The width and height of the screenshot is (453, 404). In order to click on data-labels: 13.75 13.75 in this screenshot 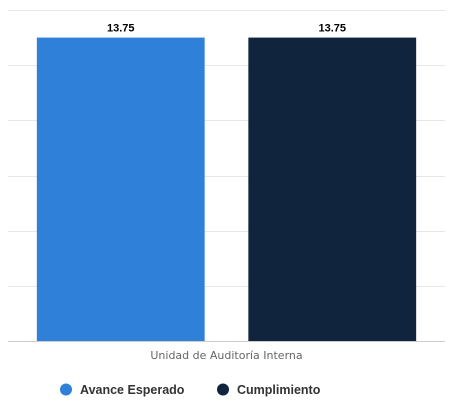, I will do `click(226, 29)`.